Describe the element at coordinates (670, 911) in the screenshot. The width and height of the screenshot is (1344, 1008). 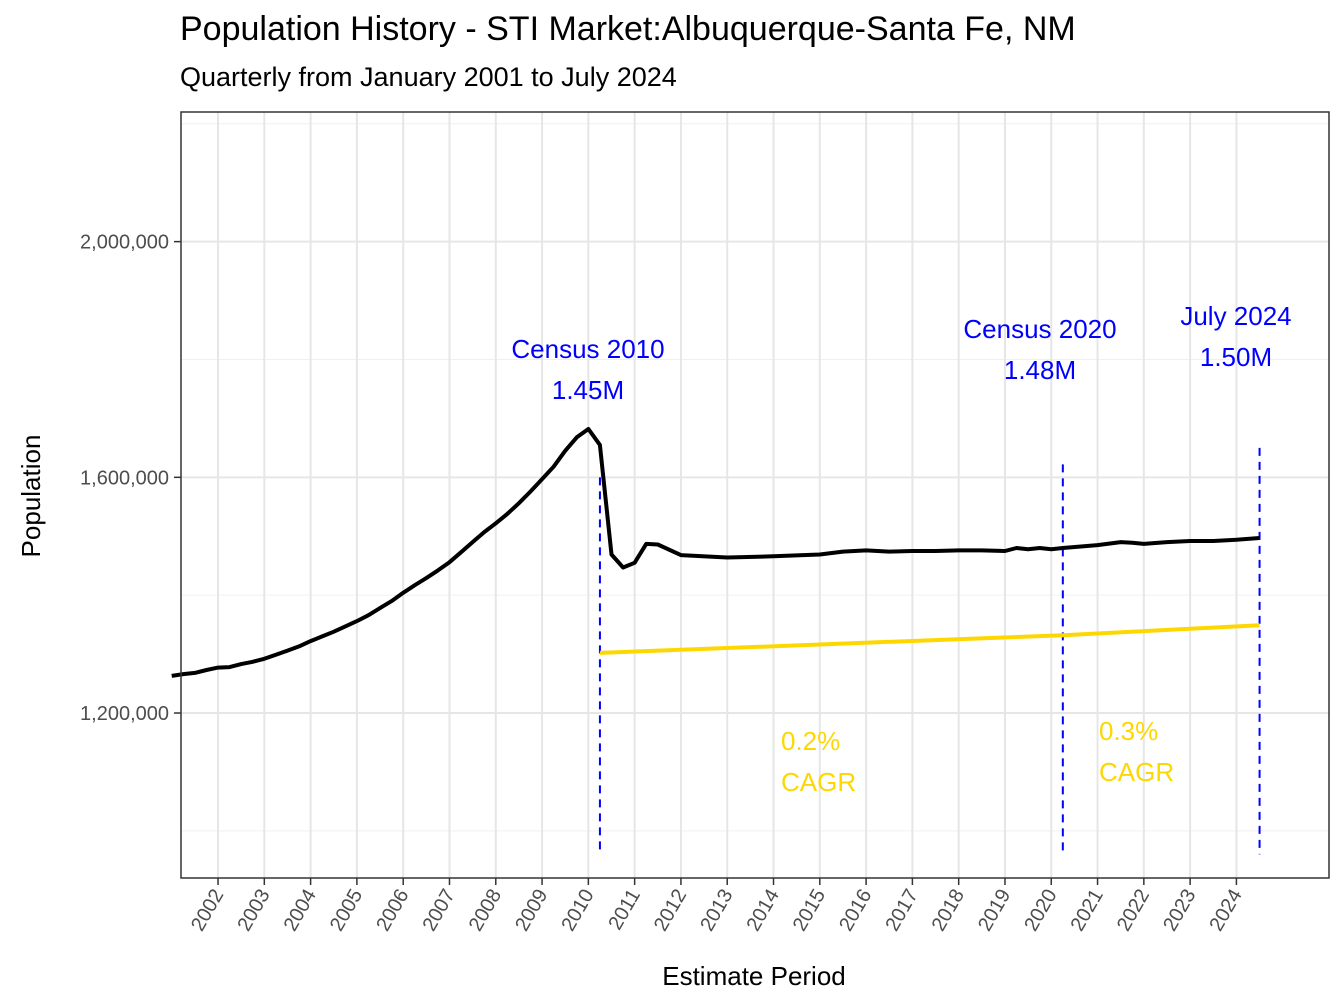
I see `x-tick-label: 2012` at that location.